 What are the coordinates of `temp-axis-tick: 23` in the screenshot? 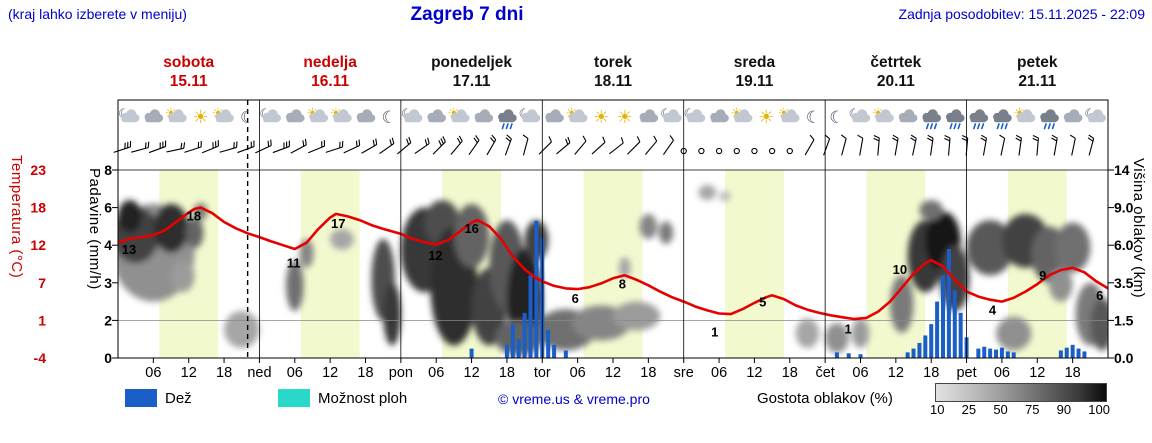 It's located at (38, 170).